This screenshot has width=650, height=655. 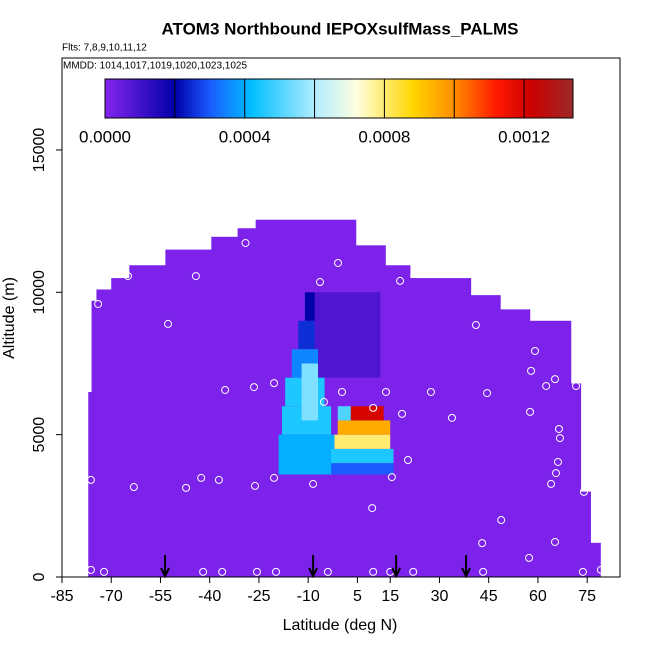 What do you see at coordinates (384, 136) in the screenshot?
I see `colorbar-tick-label: 0.0008` at bounding box center [384, 136].